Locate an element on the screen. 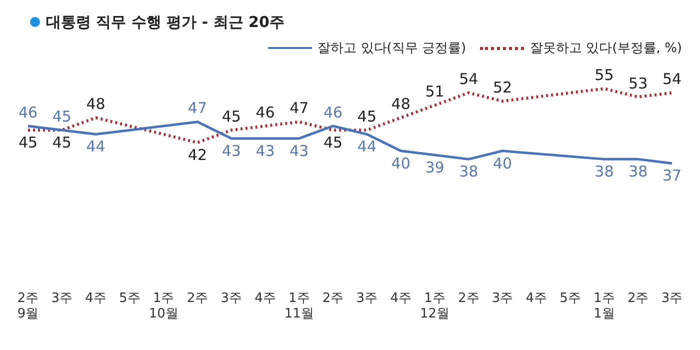 The image size is (700, 350). x-tick-label: 1주 12월 is located at coordinates (435, 306).